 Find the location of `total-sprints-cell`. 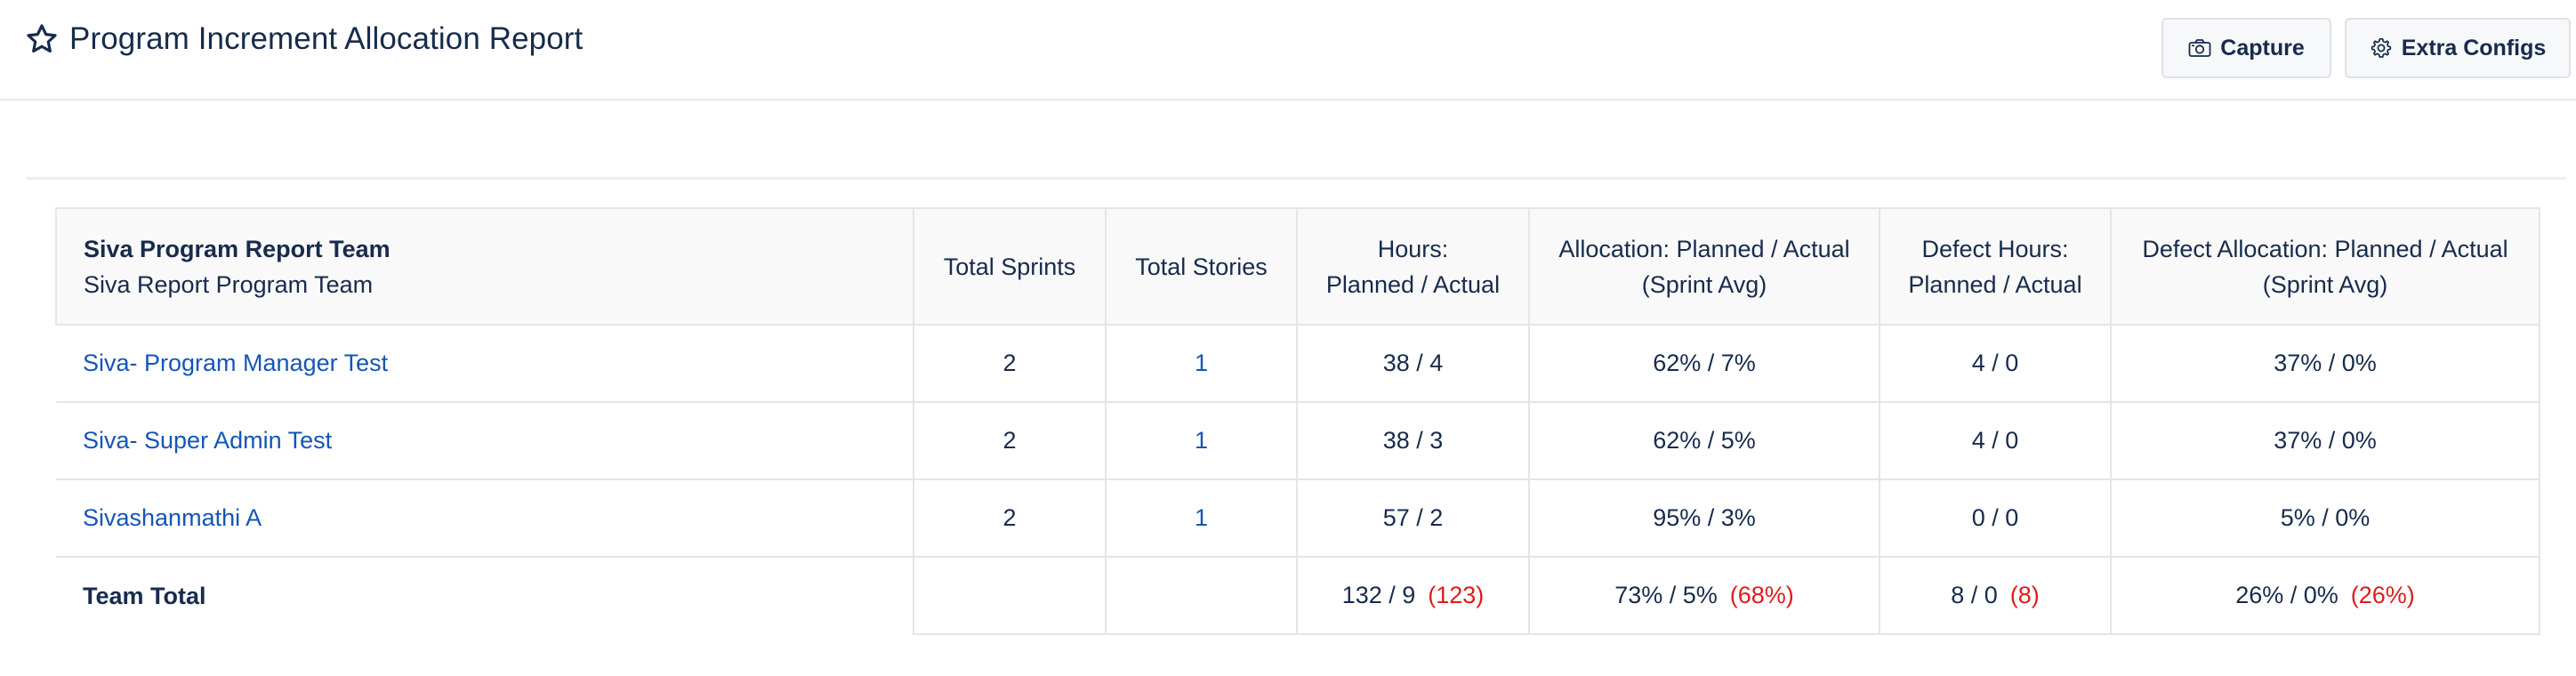

total-sprints-cell is located at coordinates (1010, 595).